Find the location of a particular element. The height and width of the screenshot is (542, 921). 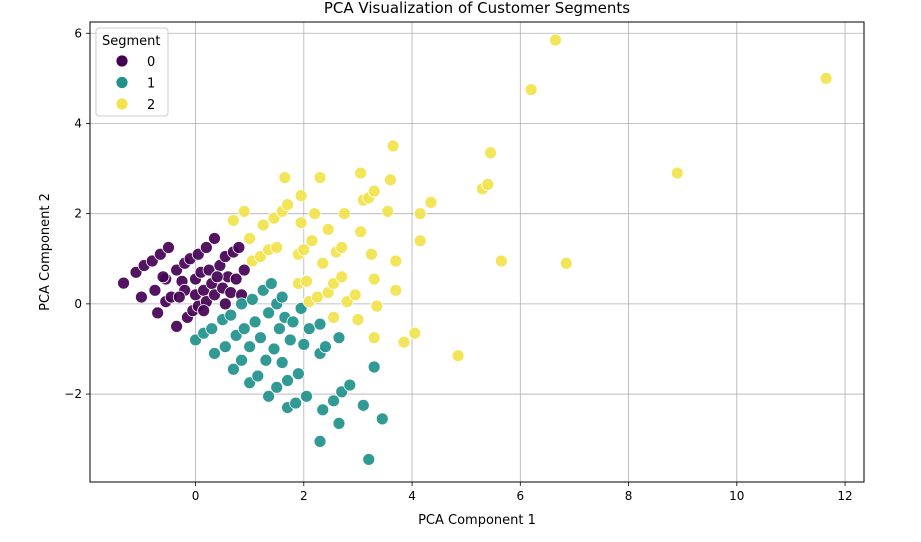

legend-label-segment-2: 2 is located at coordinates (151, 105).